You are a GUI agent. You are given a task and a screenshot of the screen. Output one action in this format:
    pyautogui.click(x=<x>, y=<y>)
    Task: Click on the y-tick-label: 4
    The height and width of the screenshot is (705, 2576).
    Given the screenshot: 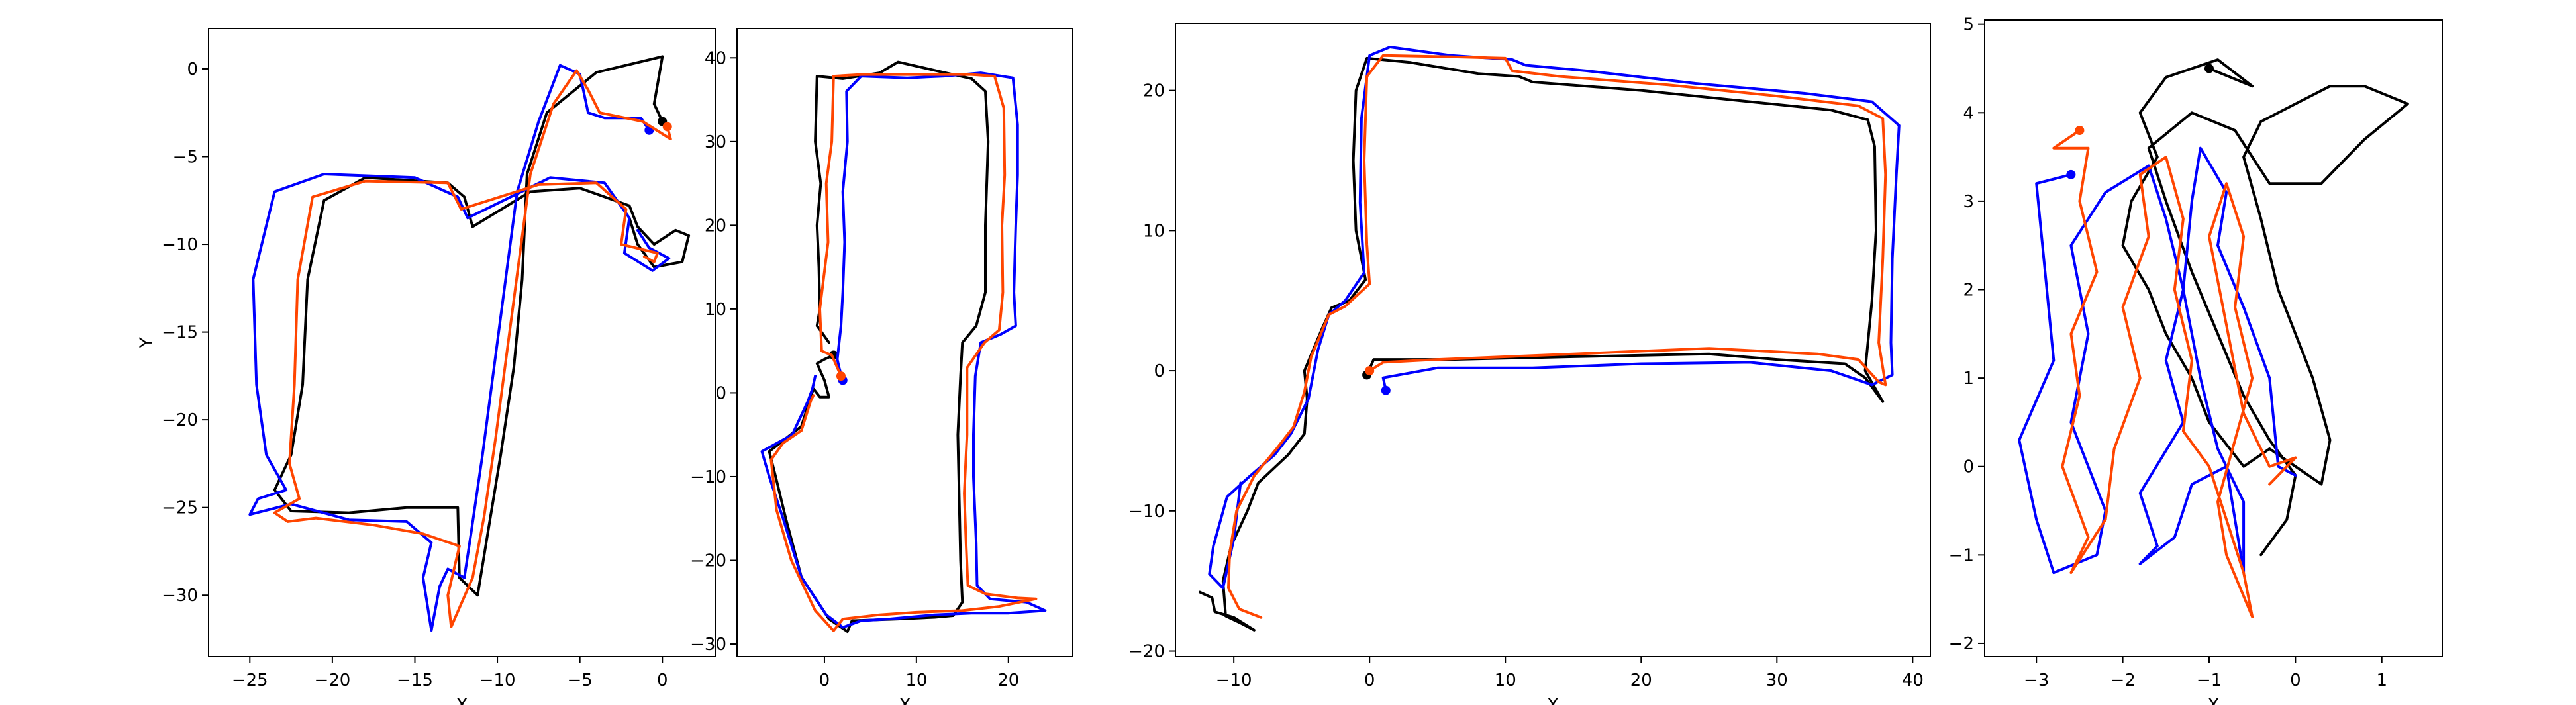 What is the action you would take?
    pyautogui.click(x=1968, y=113)
    